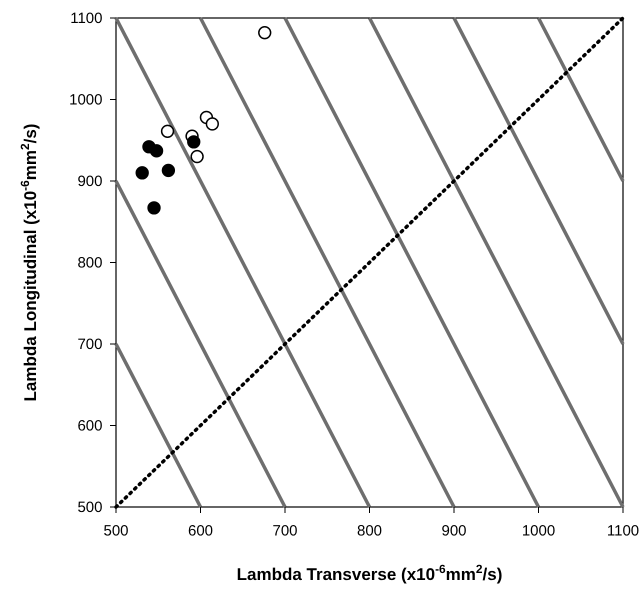  Describe the element at coordinates (116, 531) in the screenshot. I see `x-tick-label: 500` at that location.